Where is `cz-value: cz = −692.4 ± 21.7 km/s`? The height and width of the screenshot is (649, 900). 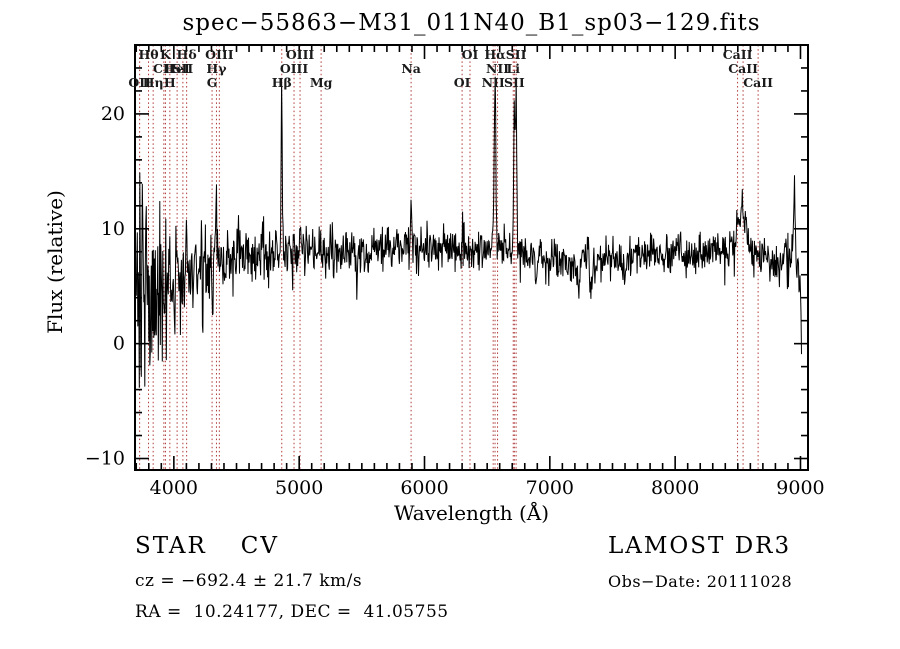 cz-value: cz = −692.4 ± 21.7 km/s is located at coordinates (249, 581).